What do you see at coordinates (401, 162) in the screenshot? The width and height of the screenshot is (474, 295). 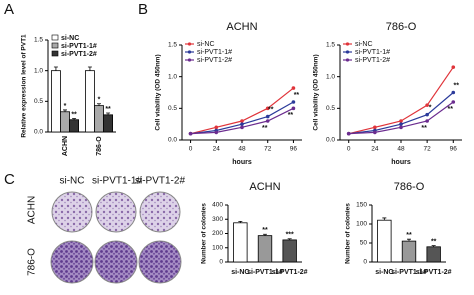 I see `x-axis-label: hours` at bounding box center [401, 162].